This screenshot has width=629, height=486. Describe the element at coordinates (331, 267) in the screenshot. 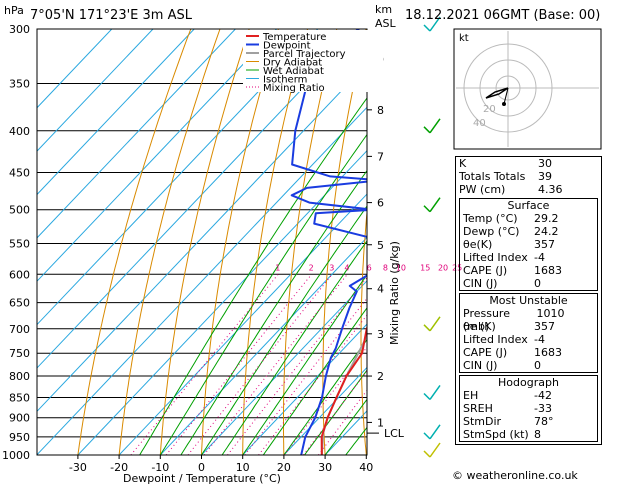

I see `mixing-ratio-label: 3` at that location.